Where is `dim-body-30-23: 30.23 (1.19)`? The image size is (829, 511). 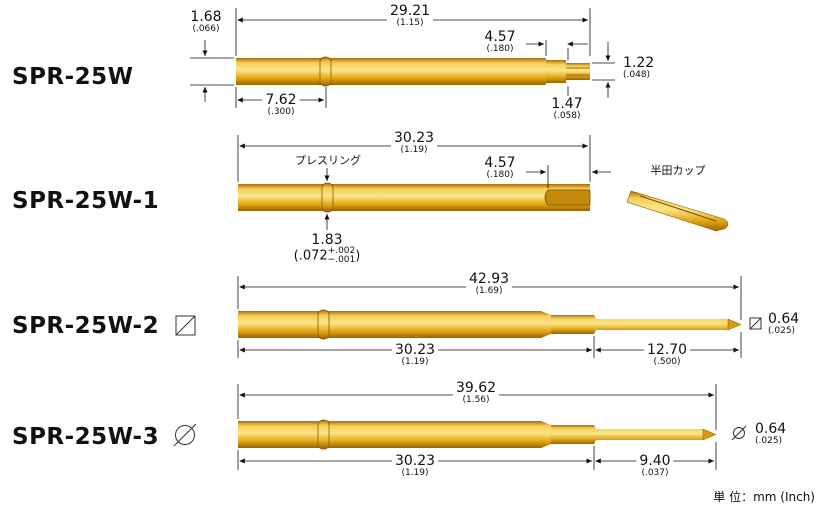 dim-body-30-23: 30.23 (1.19) is located at coordinates (415, 355).